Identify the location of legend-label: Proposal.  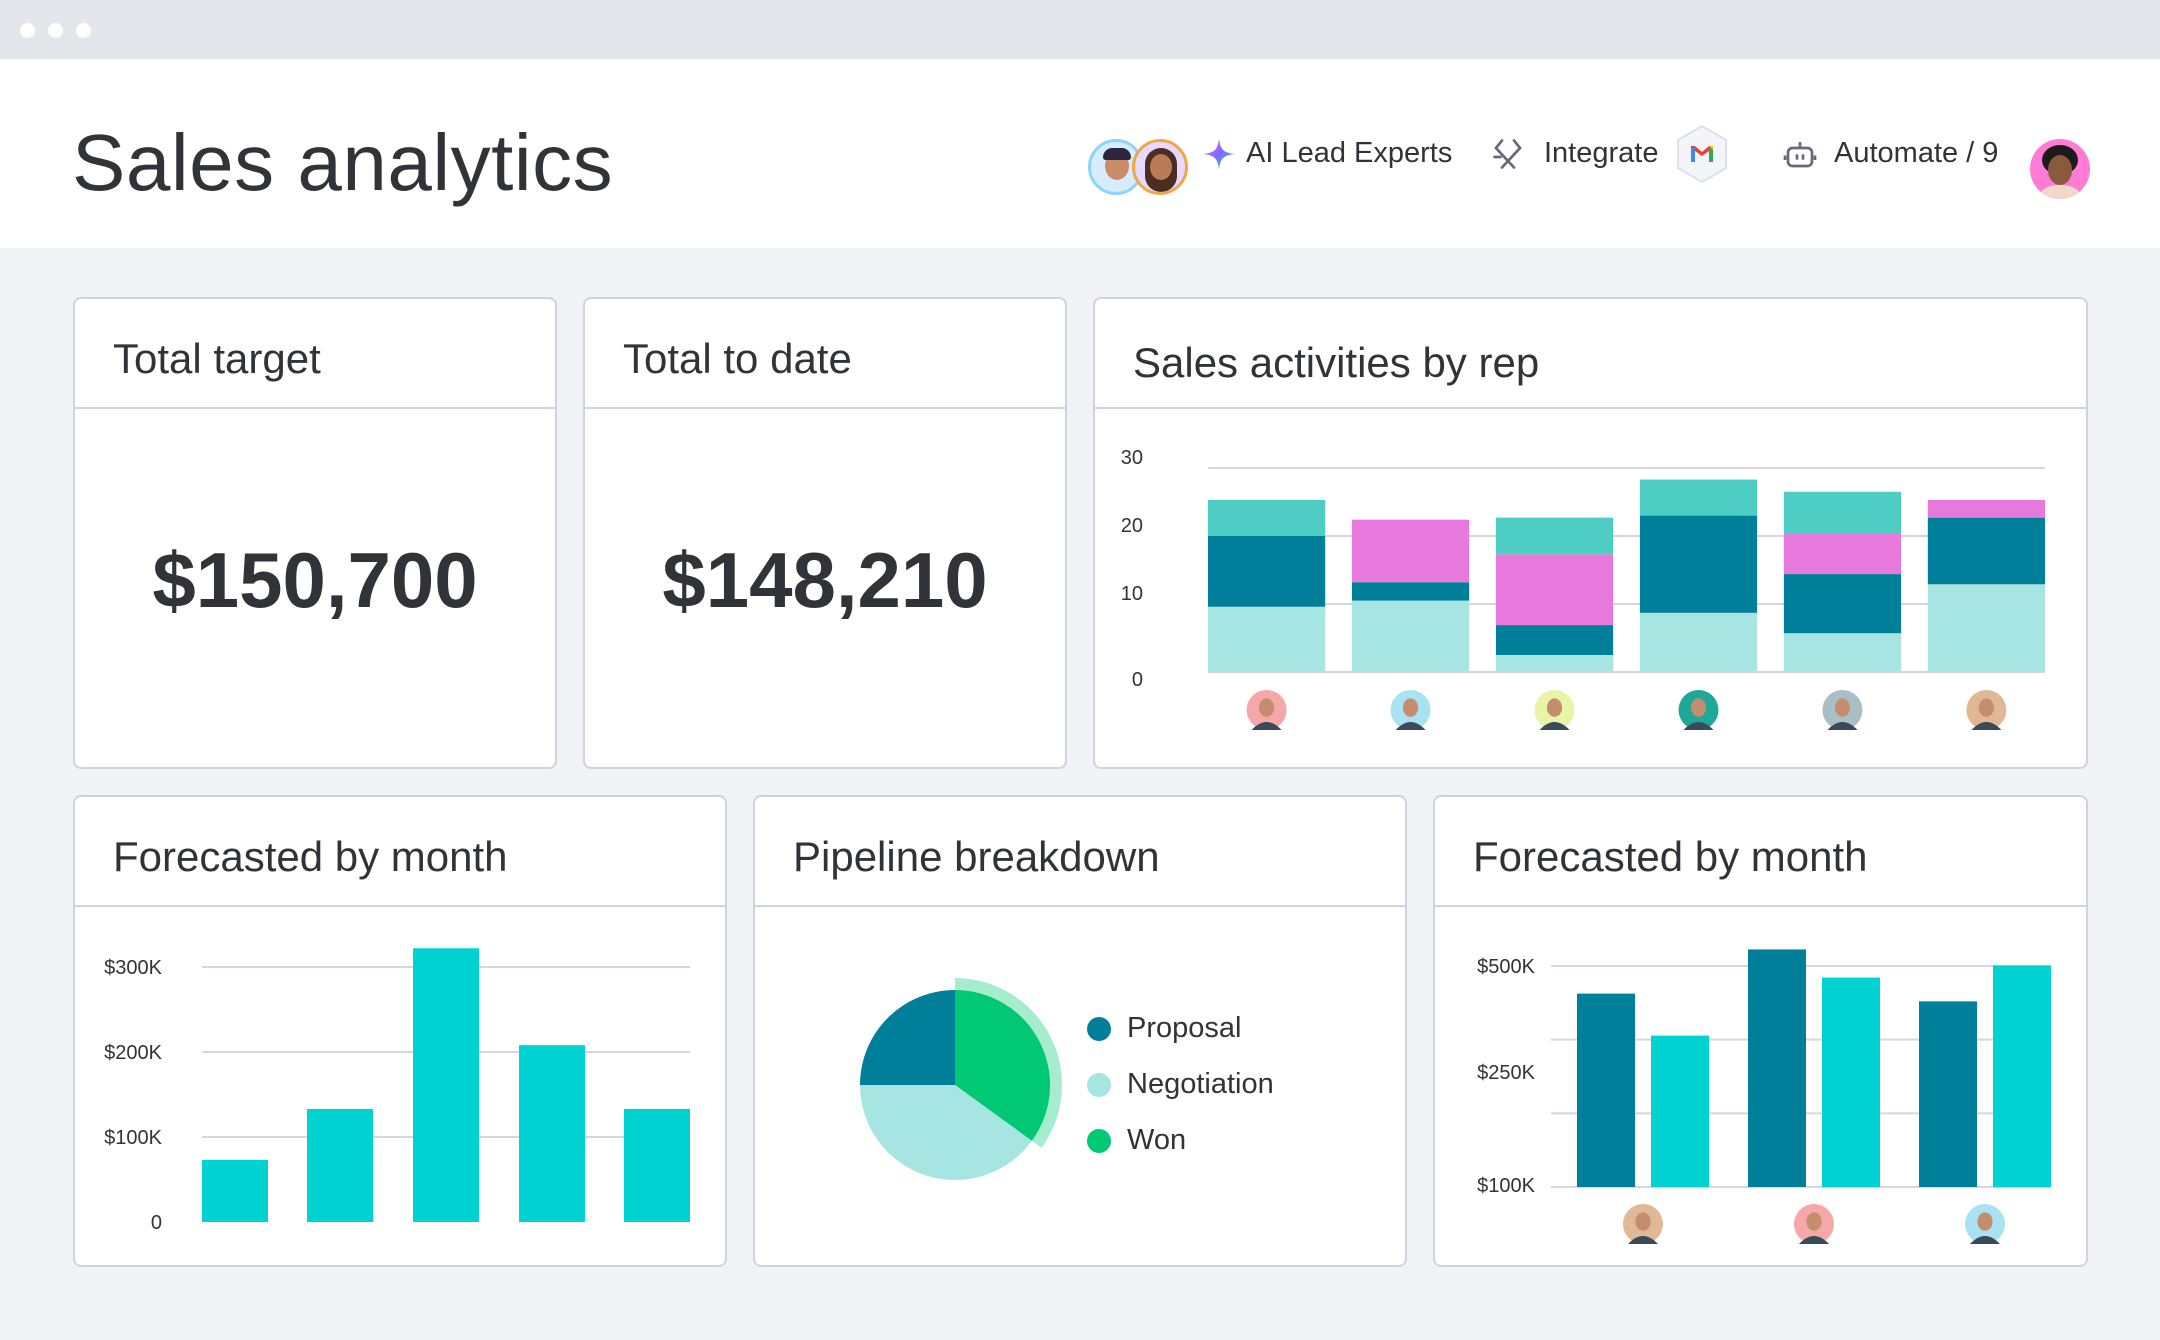
(1184, 1028).